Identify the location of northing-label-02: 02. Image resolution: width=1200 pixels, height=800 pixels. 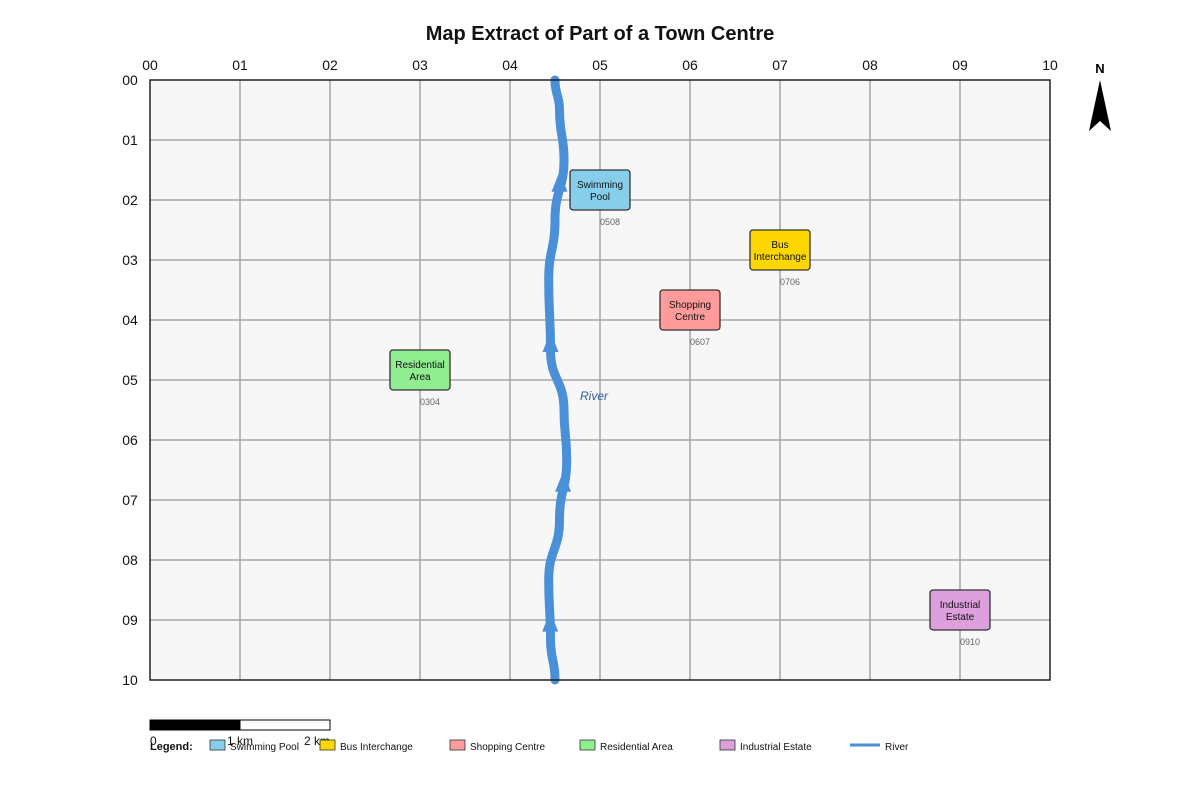
(130, 200).